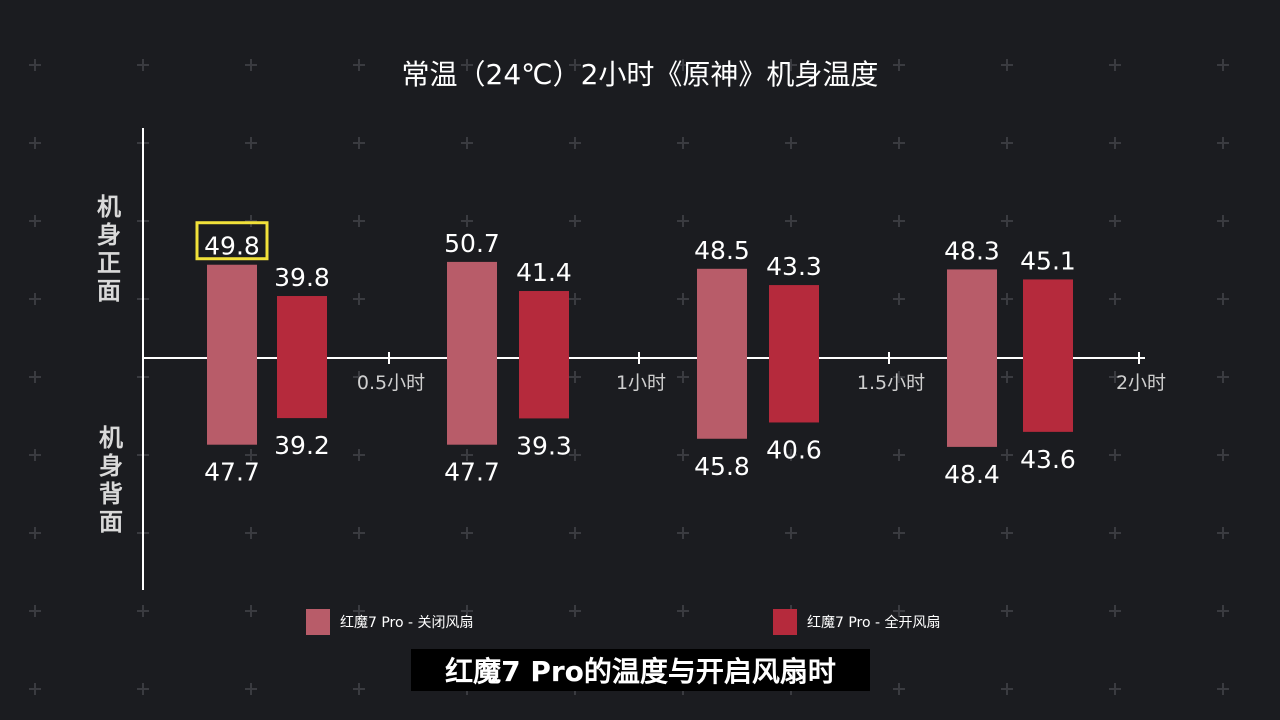 The height and width of the screenshot is (720, 1280). I want to click on front-value-label: 48.3, so click(972, 250).